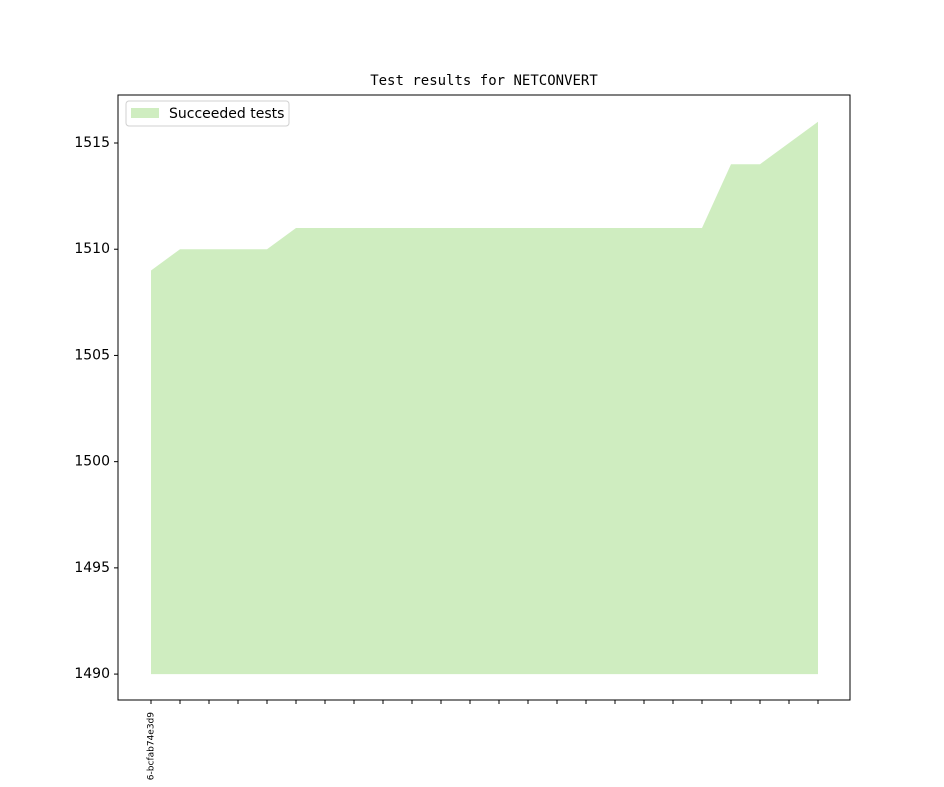 The width and height of the screenshot is (944, 787). I want to click on y-tick-label: 1505, so click(92, 355).